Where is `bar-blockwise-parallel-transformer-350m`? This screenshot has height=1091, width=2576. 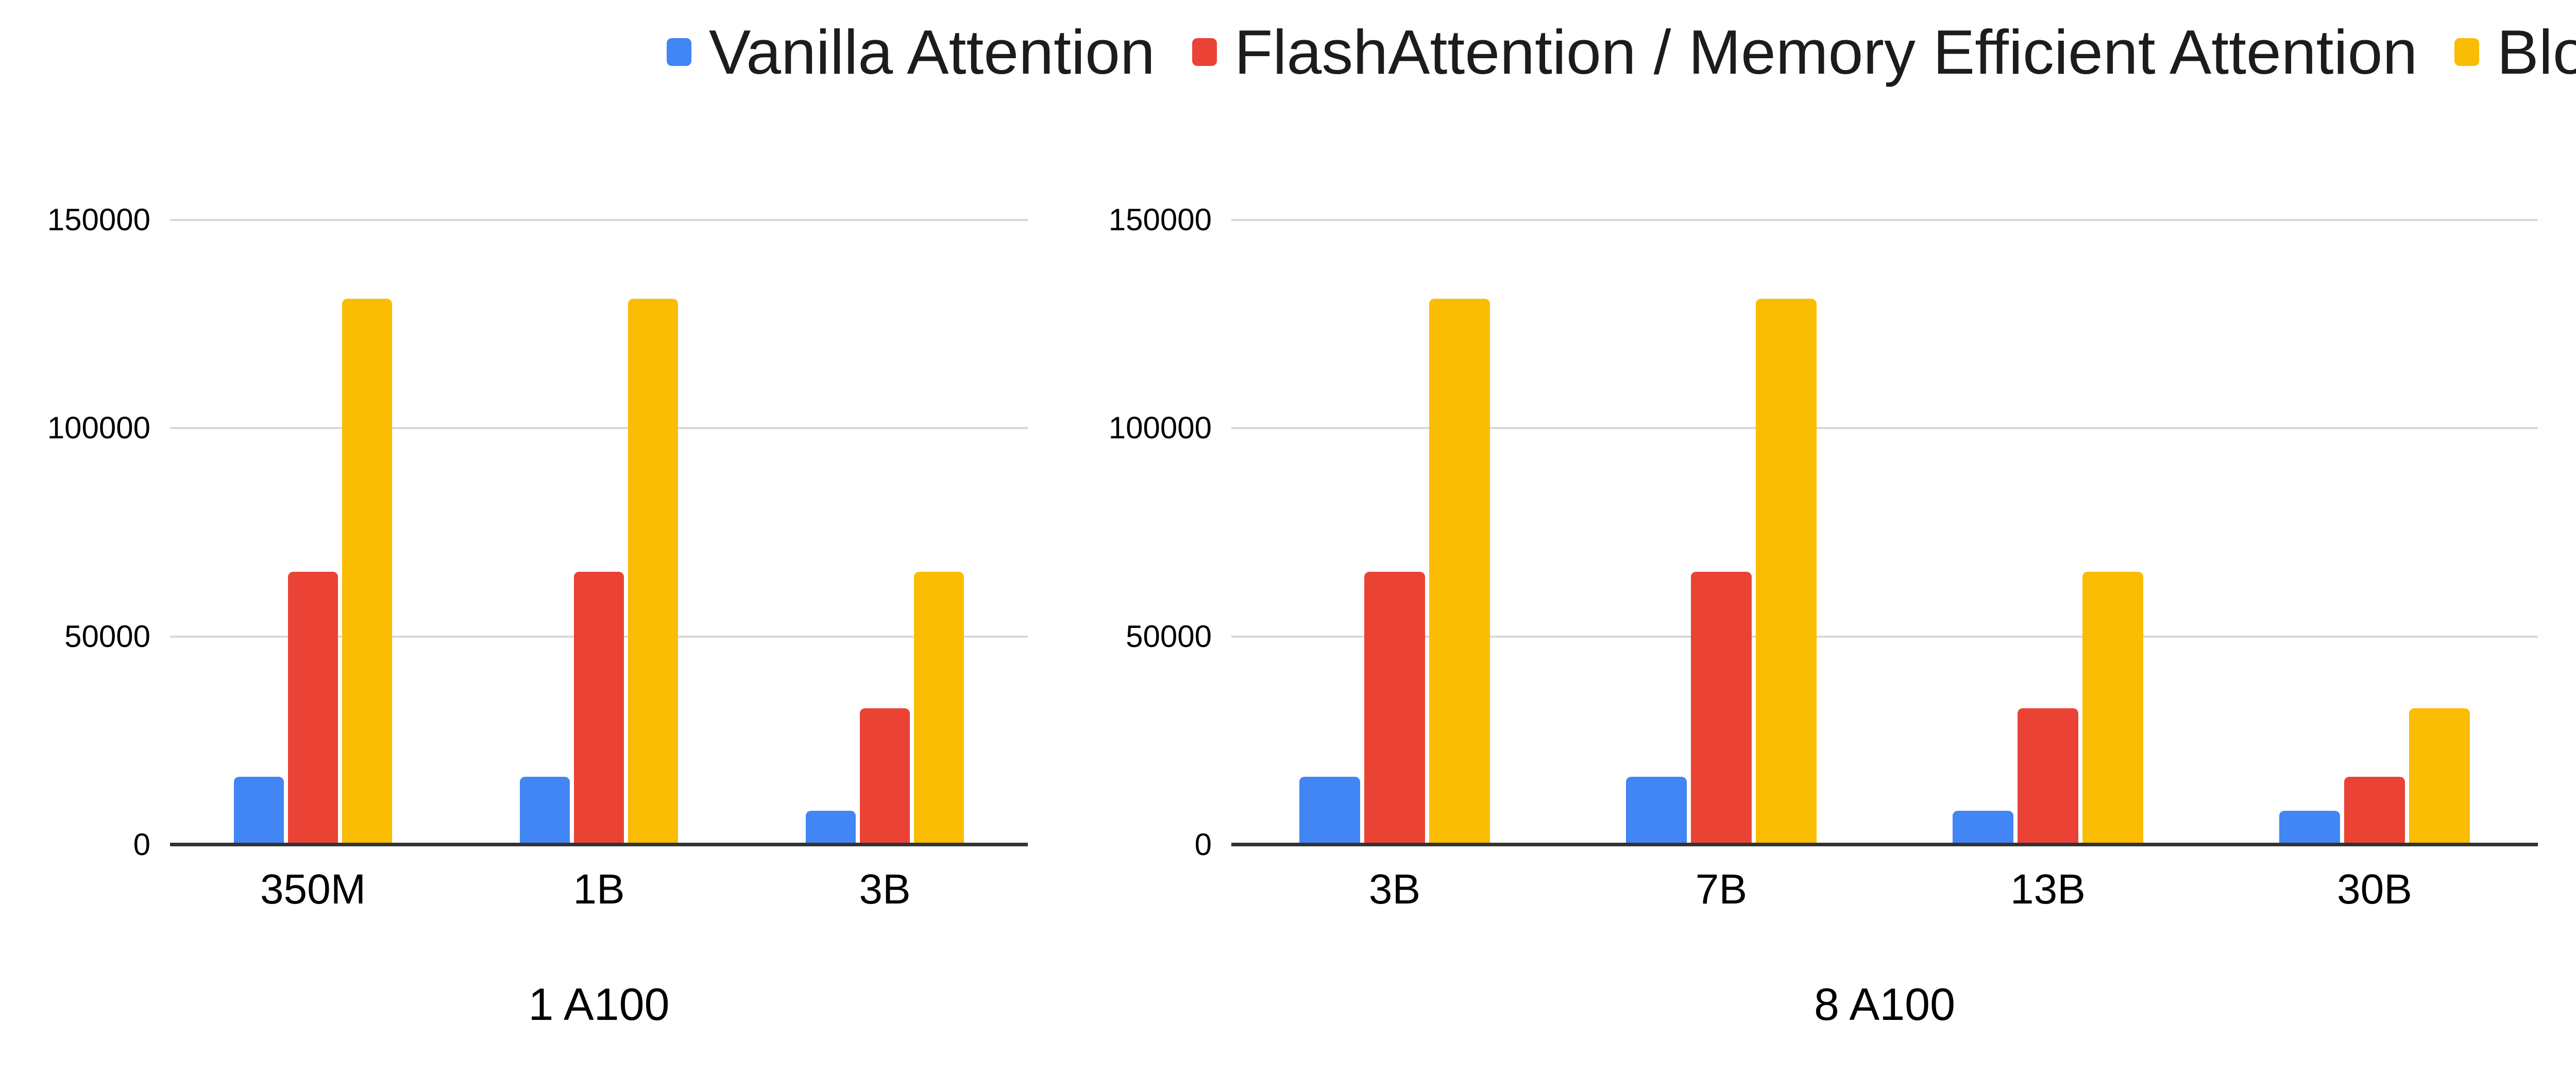 bar-blockwise-parallel-transformer-350m is located at coordinates (367, 572).